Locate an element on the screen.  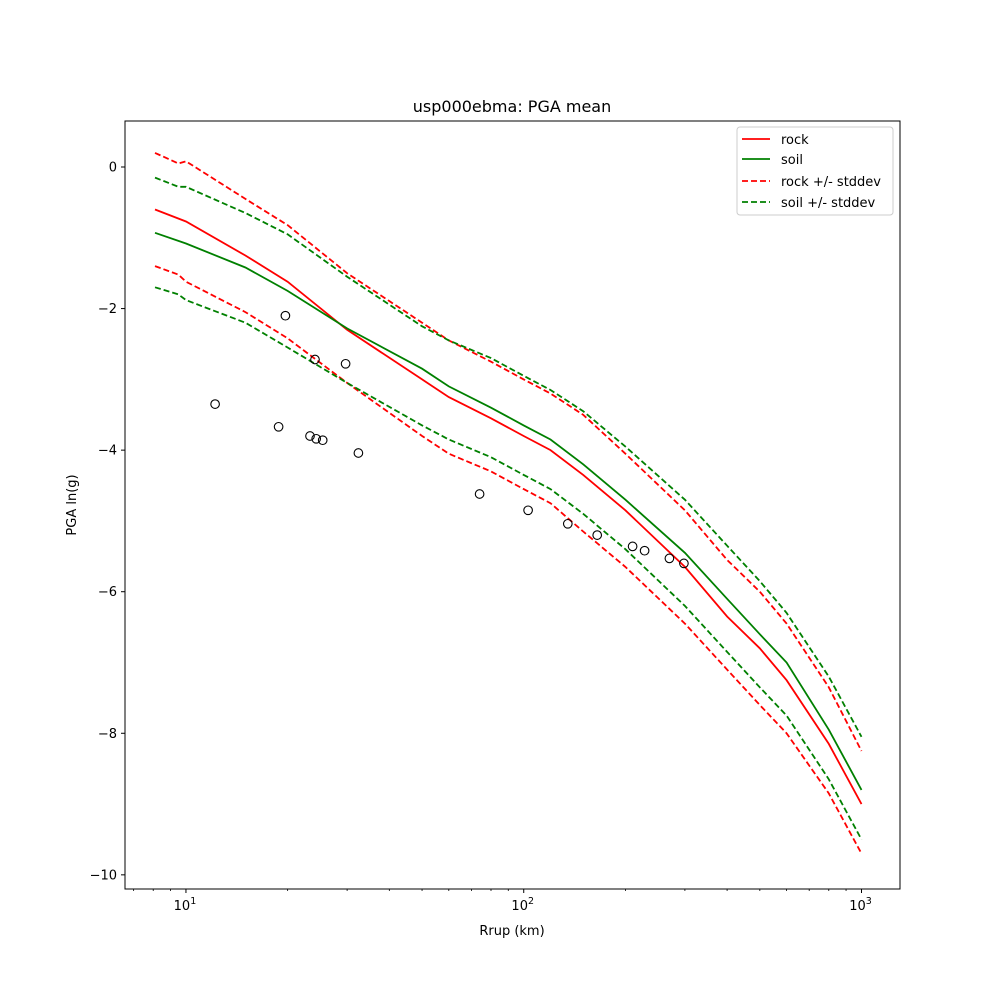
legend-label-soil: soil is located at coordinates (792, 160).